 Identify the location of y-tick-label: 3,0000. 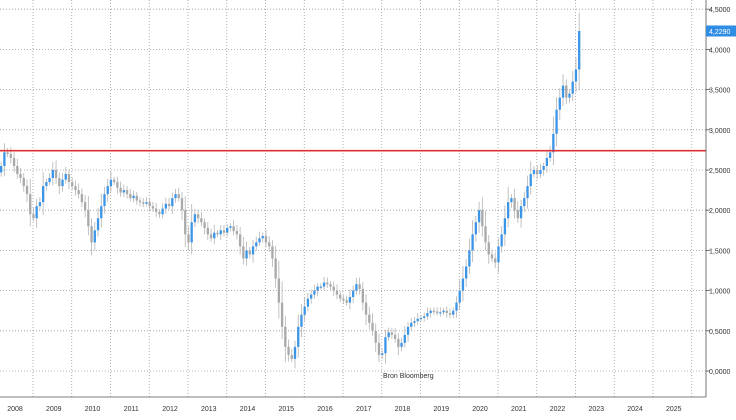
(720, 131).